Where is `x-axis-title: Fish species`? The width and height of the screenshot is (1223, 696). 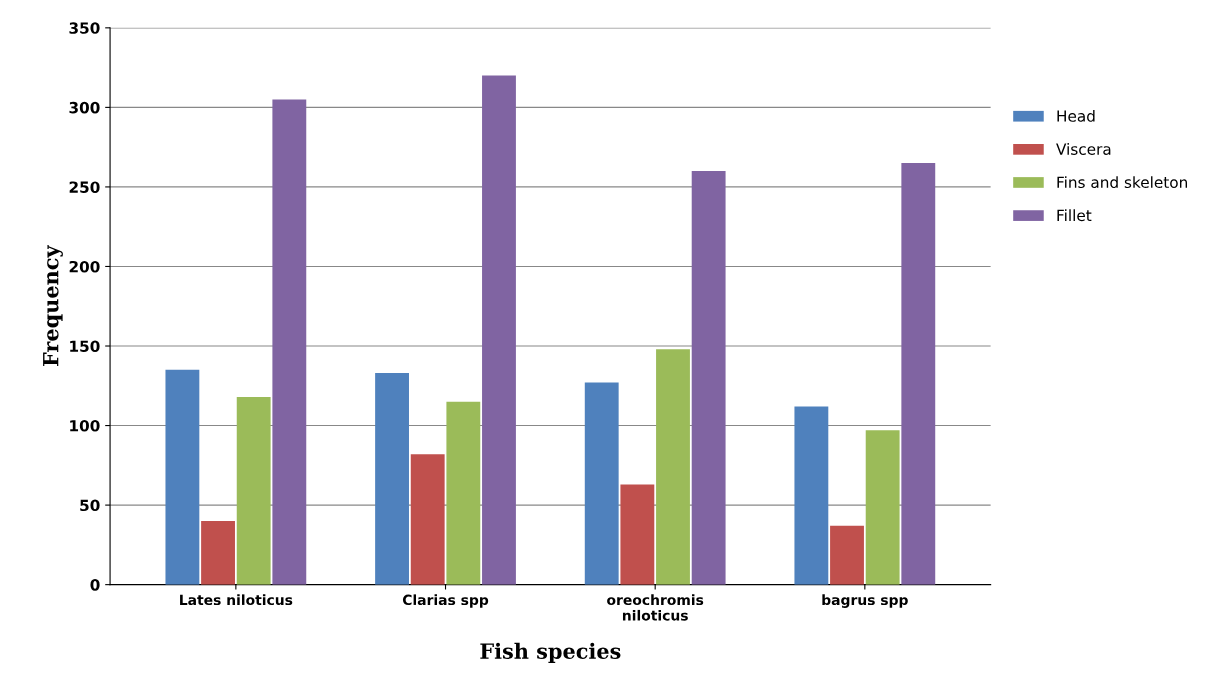 x-axis-title: Fish species is located at coordinates (550, 652).